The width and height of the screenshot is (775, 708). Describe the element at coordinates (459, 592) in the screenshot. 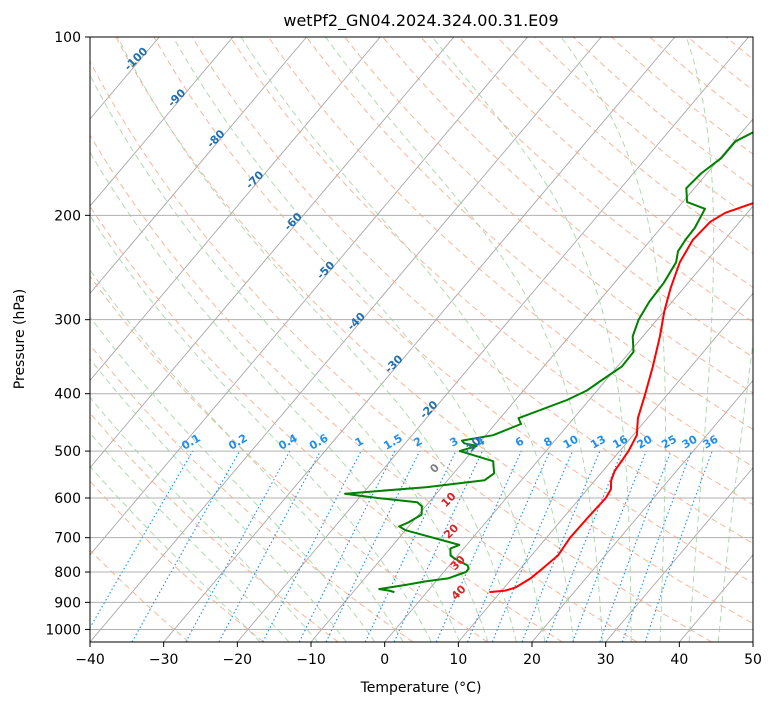

I see `moist-adiabat-label: 40` at that location.